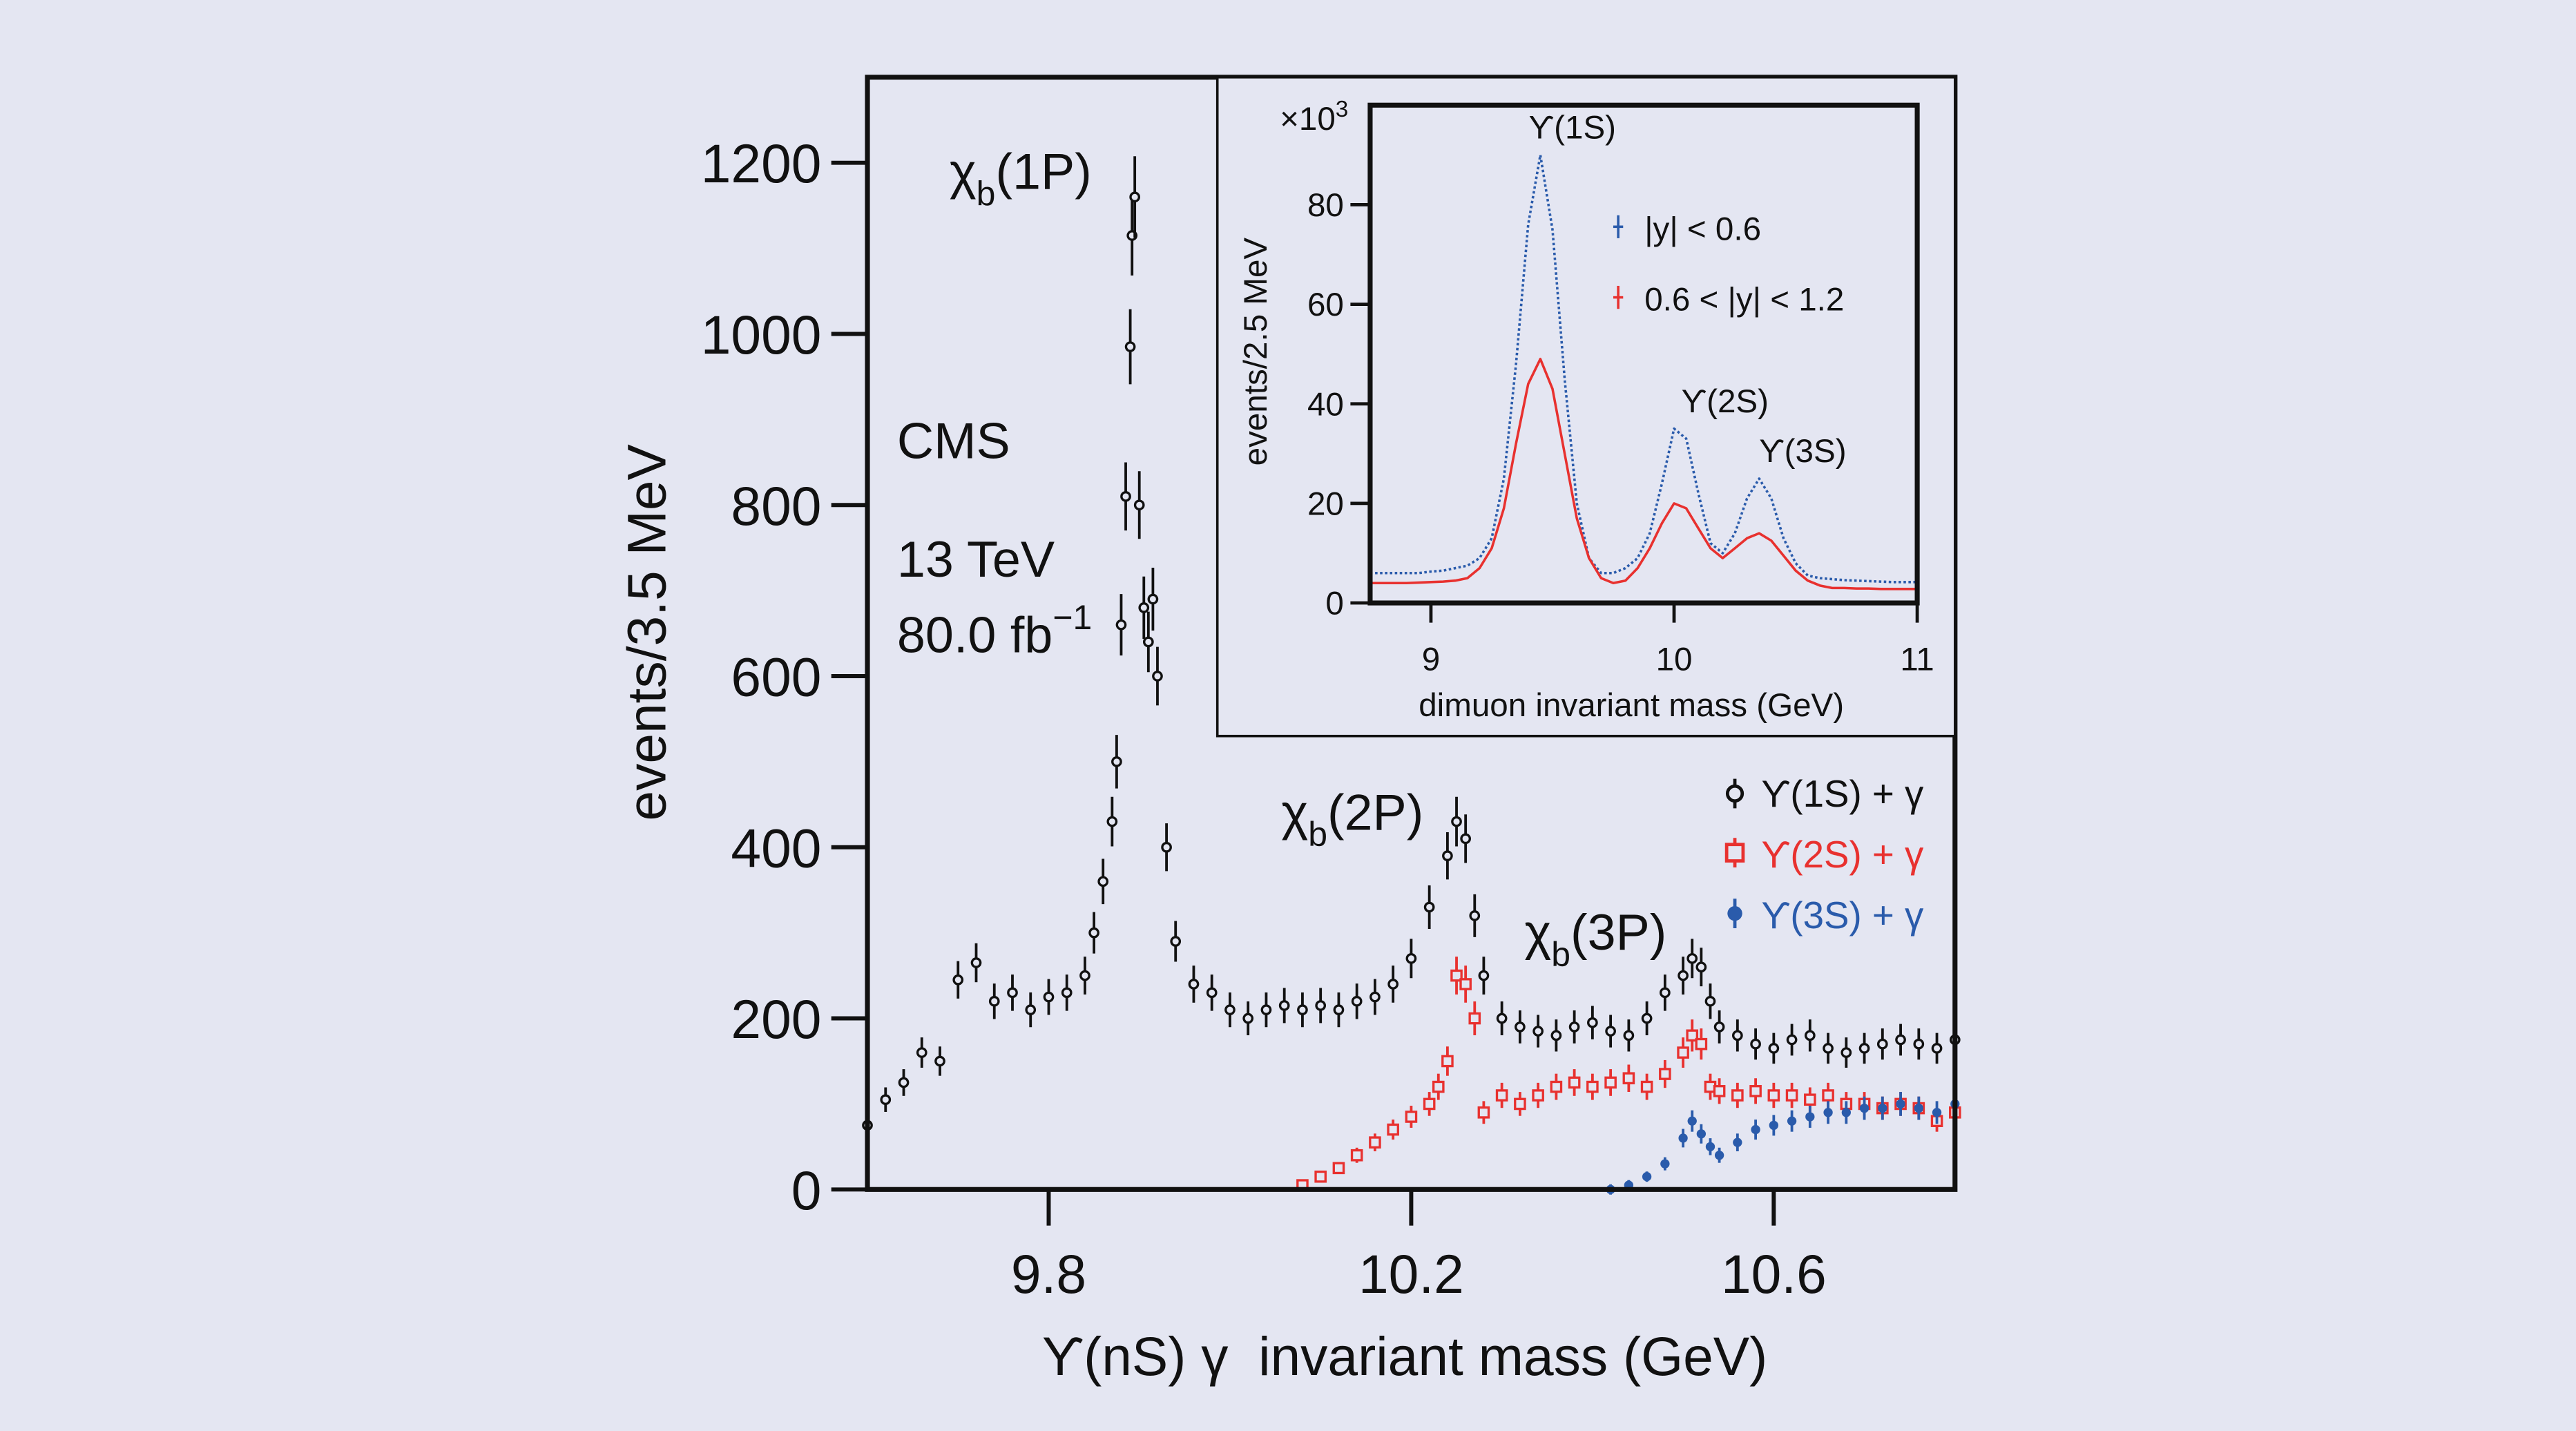  Describe the element at coordinates (1021, 178) in the screenshot. I see `chi-b-1p-label: χb(1P)` at that location.